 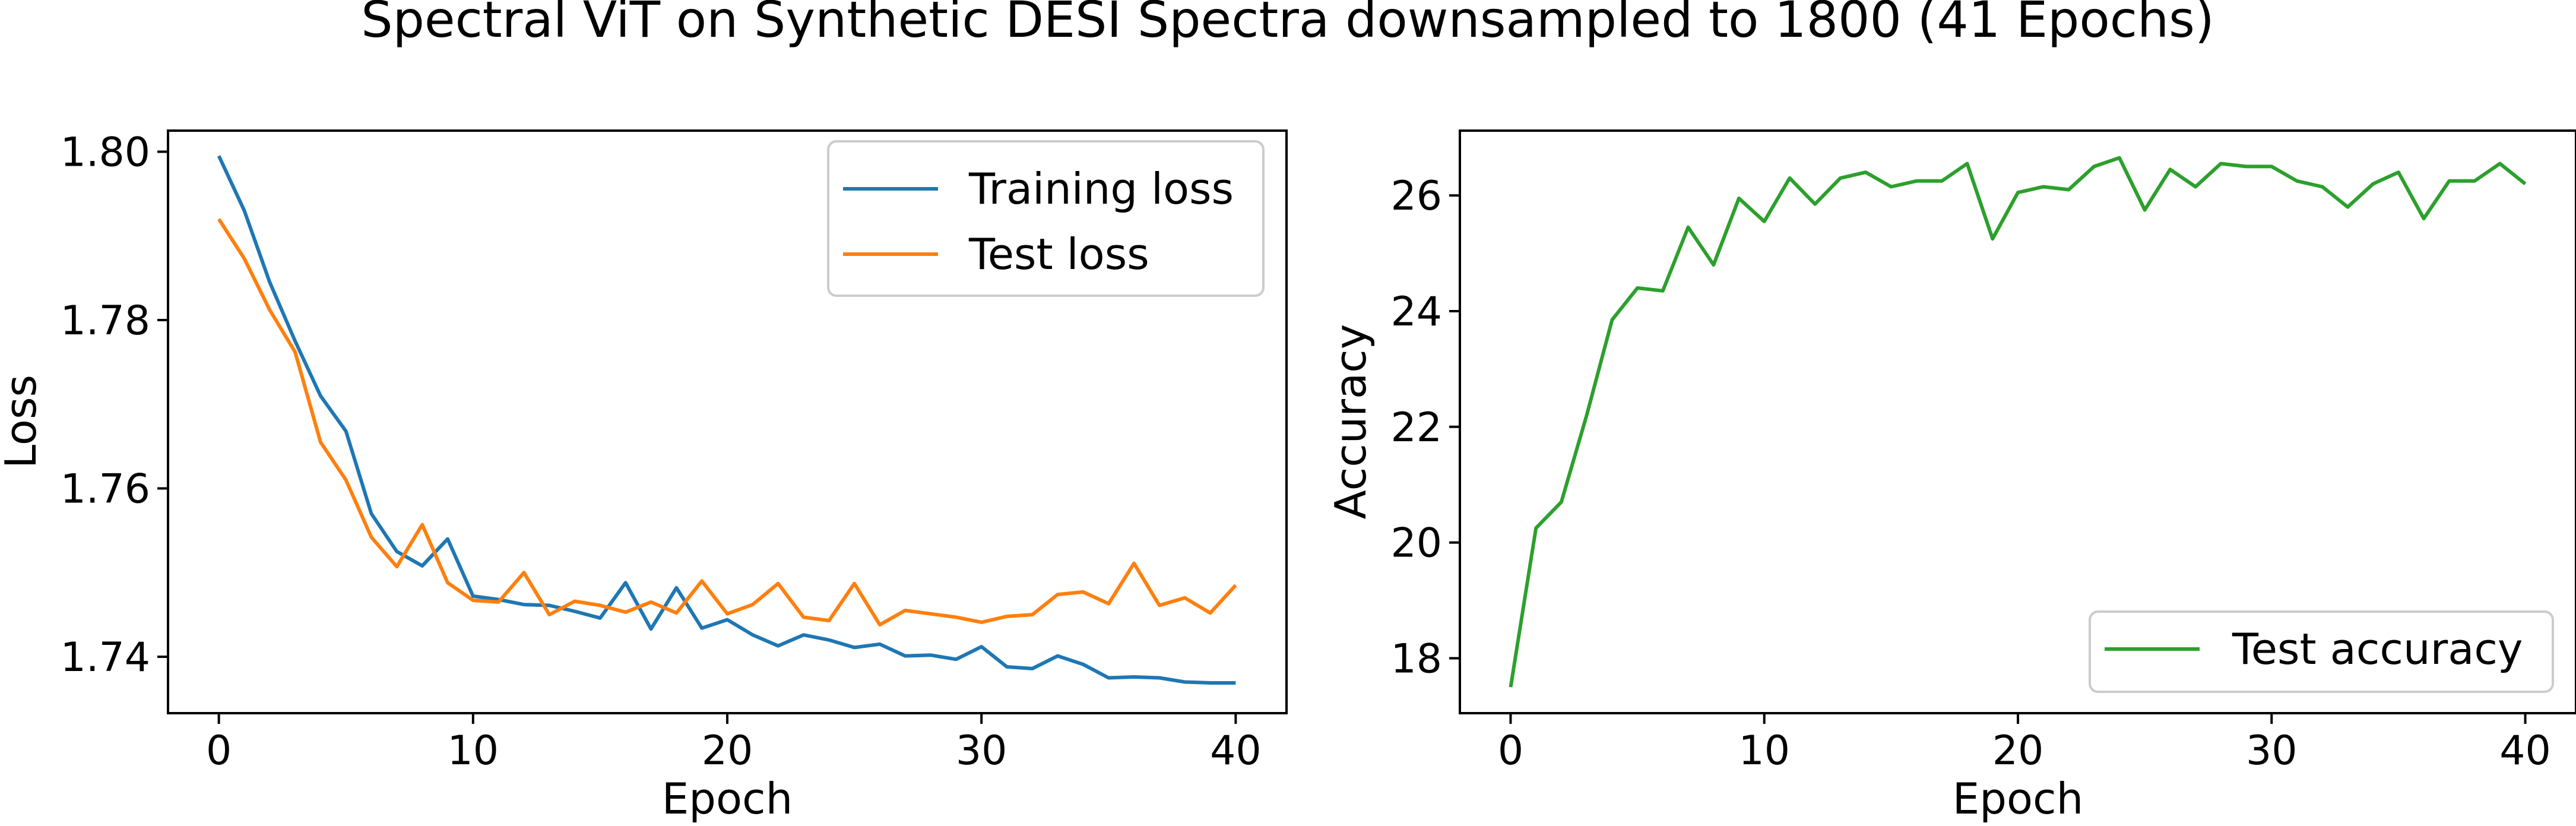 I want to click on loss-xtick-label: 30, so click(x=982, y=750).